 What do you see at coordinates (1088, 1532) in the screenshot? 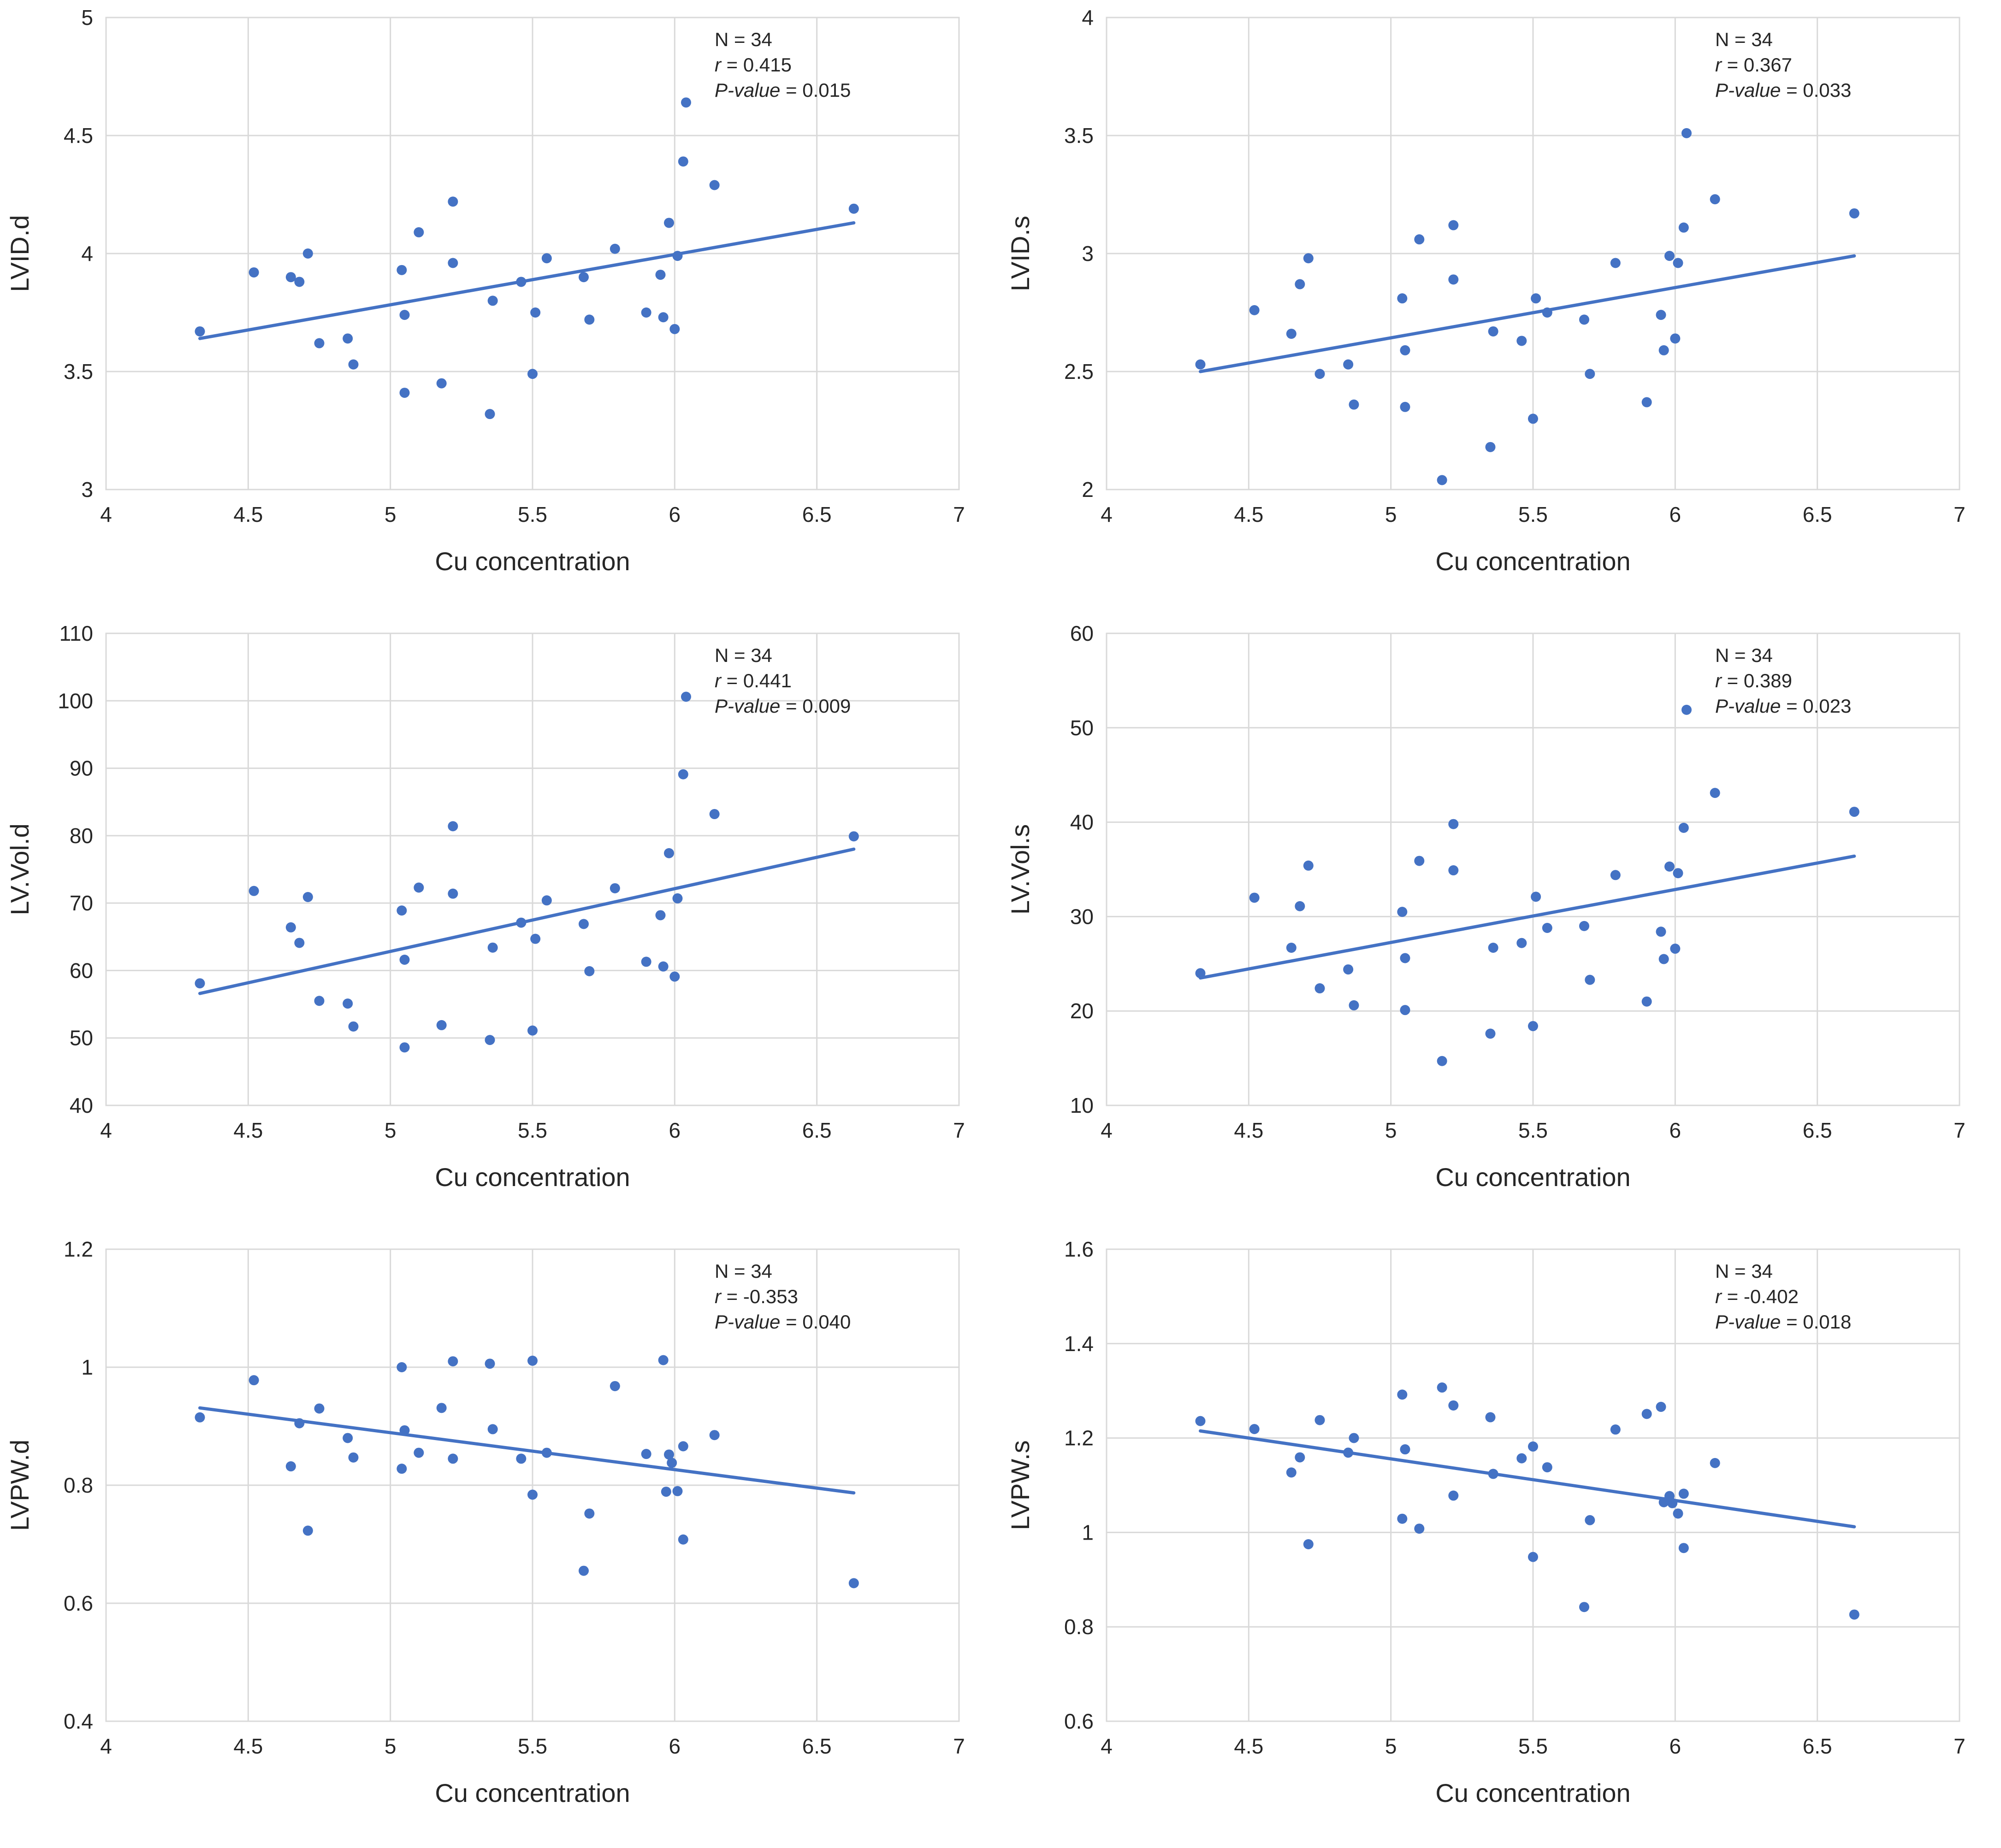
I see `y-tick-label: 1` at bounding box center [1088, 1532].